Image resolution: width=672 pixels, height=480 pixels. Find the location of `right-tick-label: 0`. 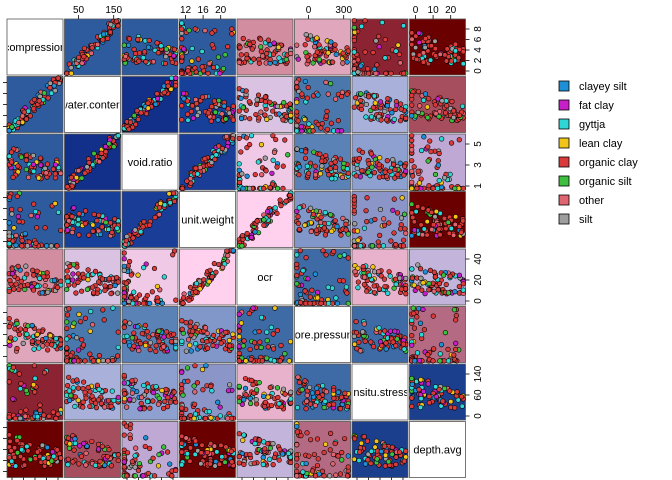

right-tick-label: 0 is located at coordinates (478, 416).